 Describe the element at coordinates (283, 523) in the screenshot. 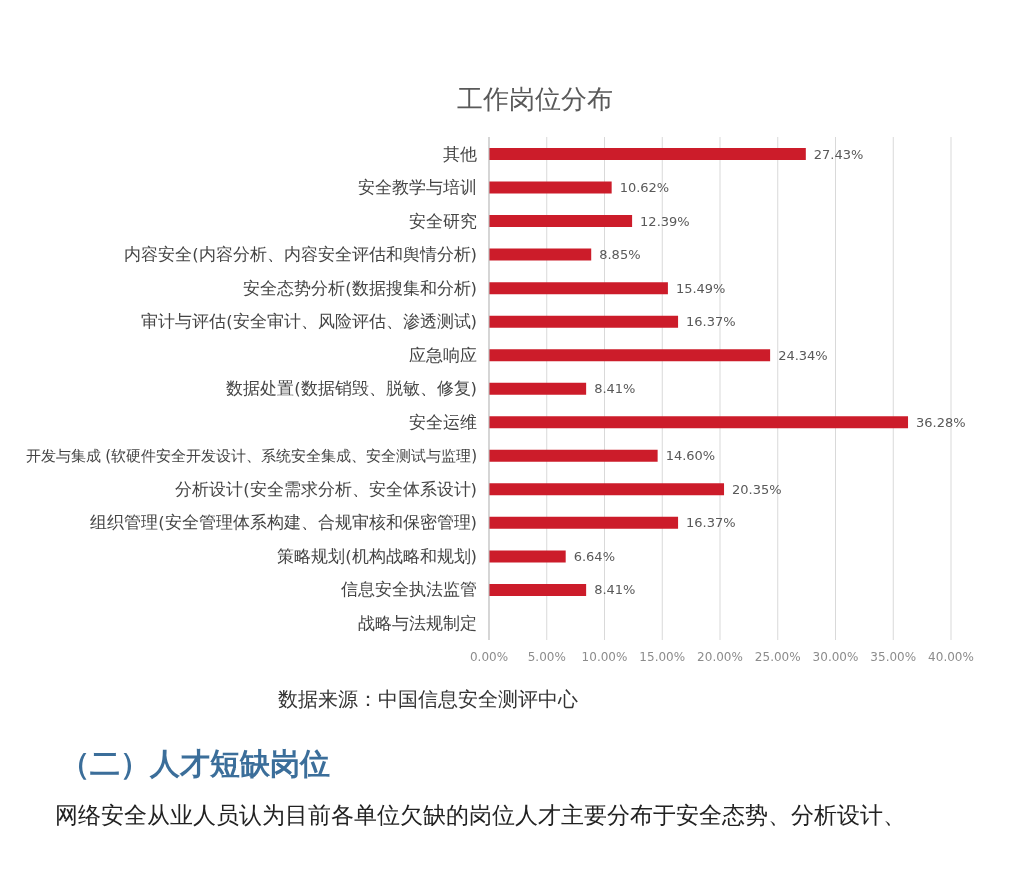

I see `y-tick-label: 组织管理(安全管理体系构建、合规审核和保密管理)` at that location.